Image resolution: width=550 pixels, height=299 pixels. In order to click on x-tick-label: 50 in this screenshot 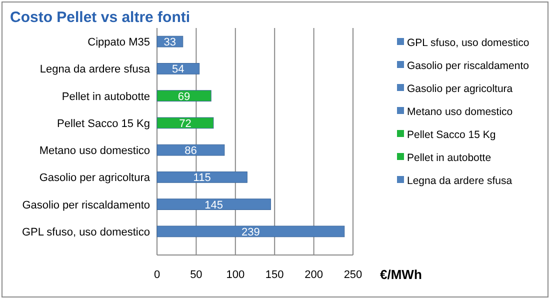, I will do `click(196, 275)`.